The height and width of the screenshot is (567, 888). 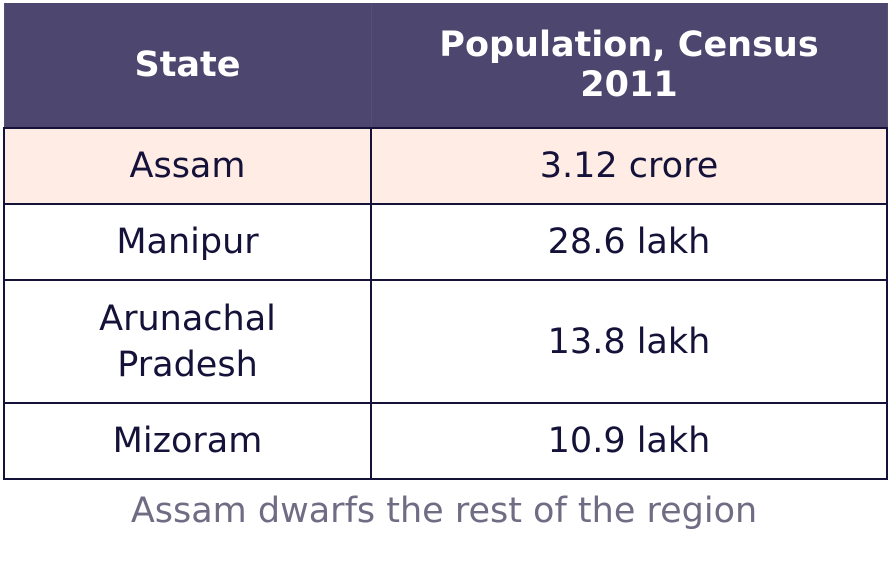 I want to click on state-cell: Manipur, so click(x=187, y=242).